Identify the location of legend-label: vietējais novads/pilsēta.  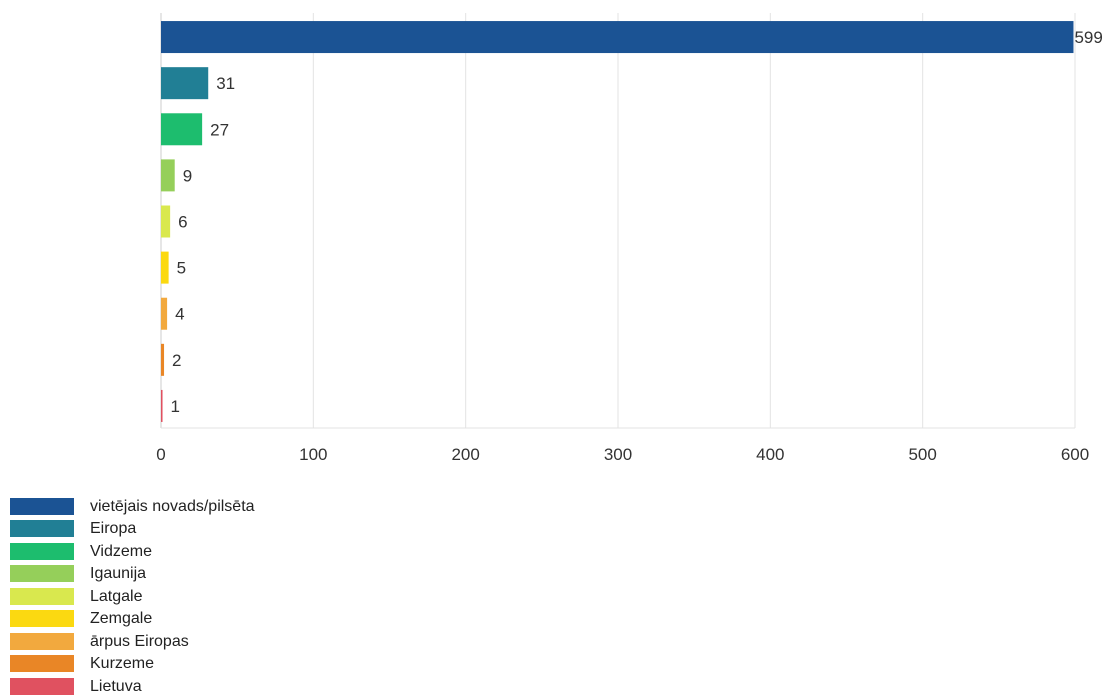
(172, 506).